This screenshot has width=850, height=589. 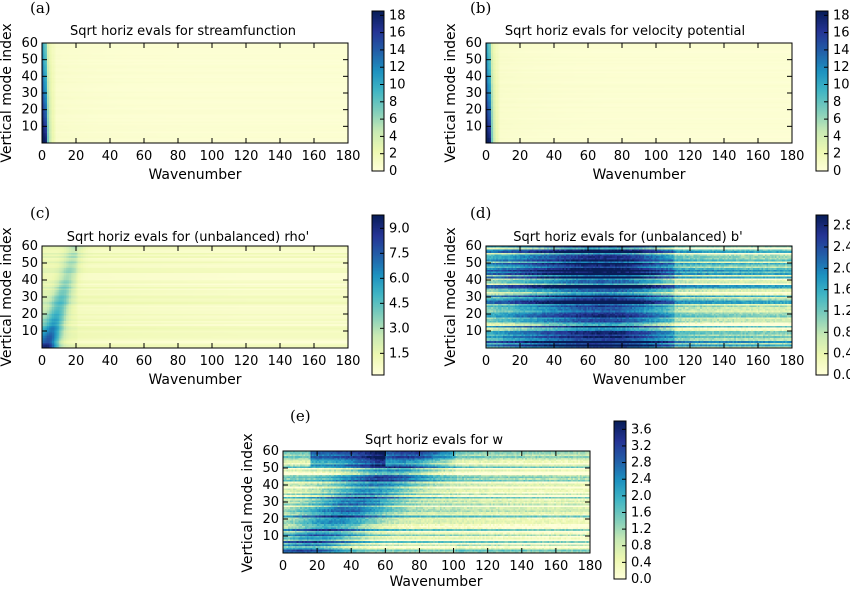 What do you see at coordinates (40, 8) in the screenshot?
I see `panel-a-letter: (a)` at bounding box center [40, 8].